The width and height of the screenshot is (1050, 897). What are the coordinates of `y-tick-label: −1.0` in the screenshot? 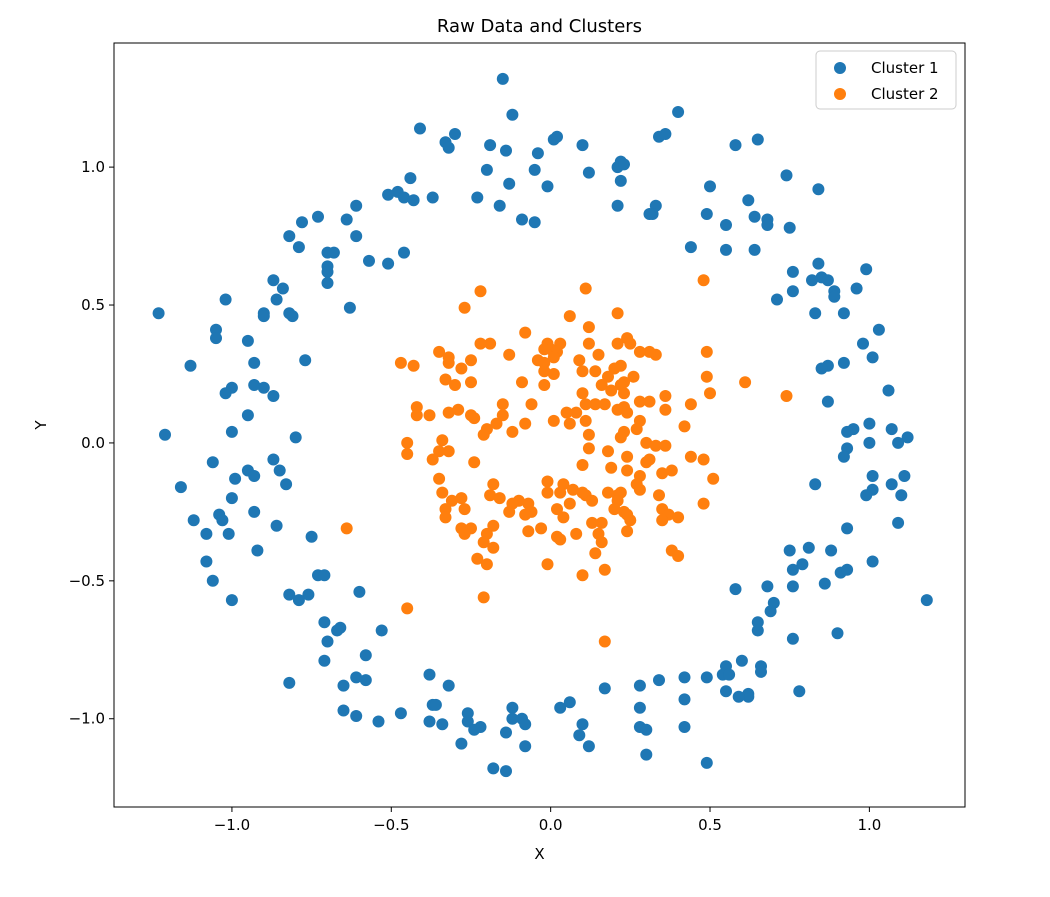 It's located at (87, 719).